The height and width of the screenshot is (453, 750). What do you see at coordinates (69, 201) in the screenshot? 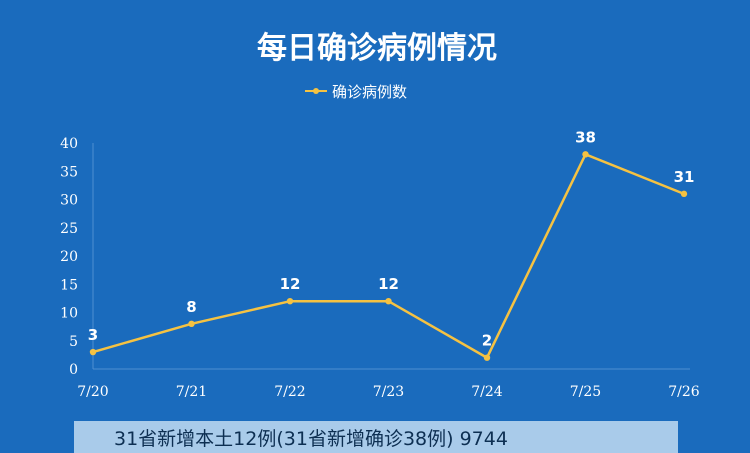
I see `y-tick-label: 30` at bounding box center [69, 201].